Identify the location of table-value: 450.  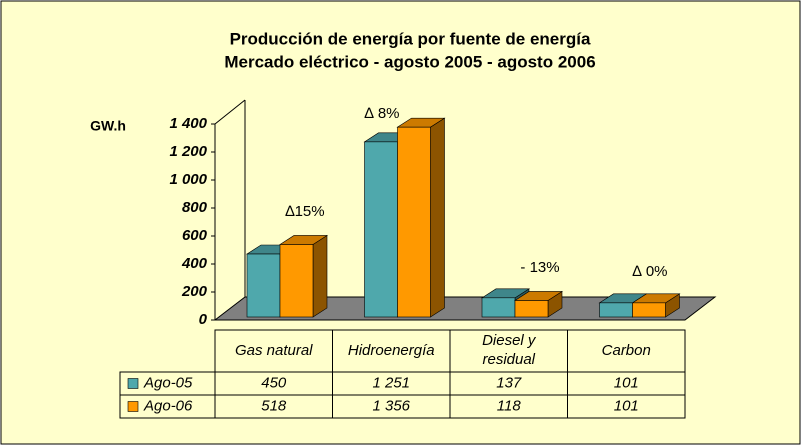
(274, 382).